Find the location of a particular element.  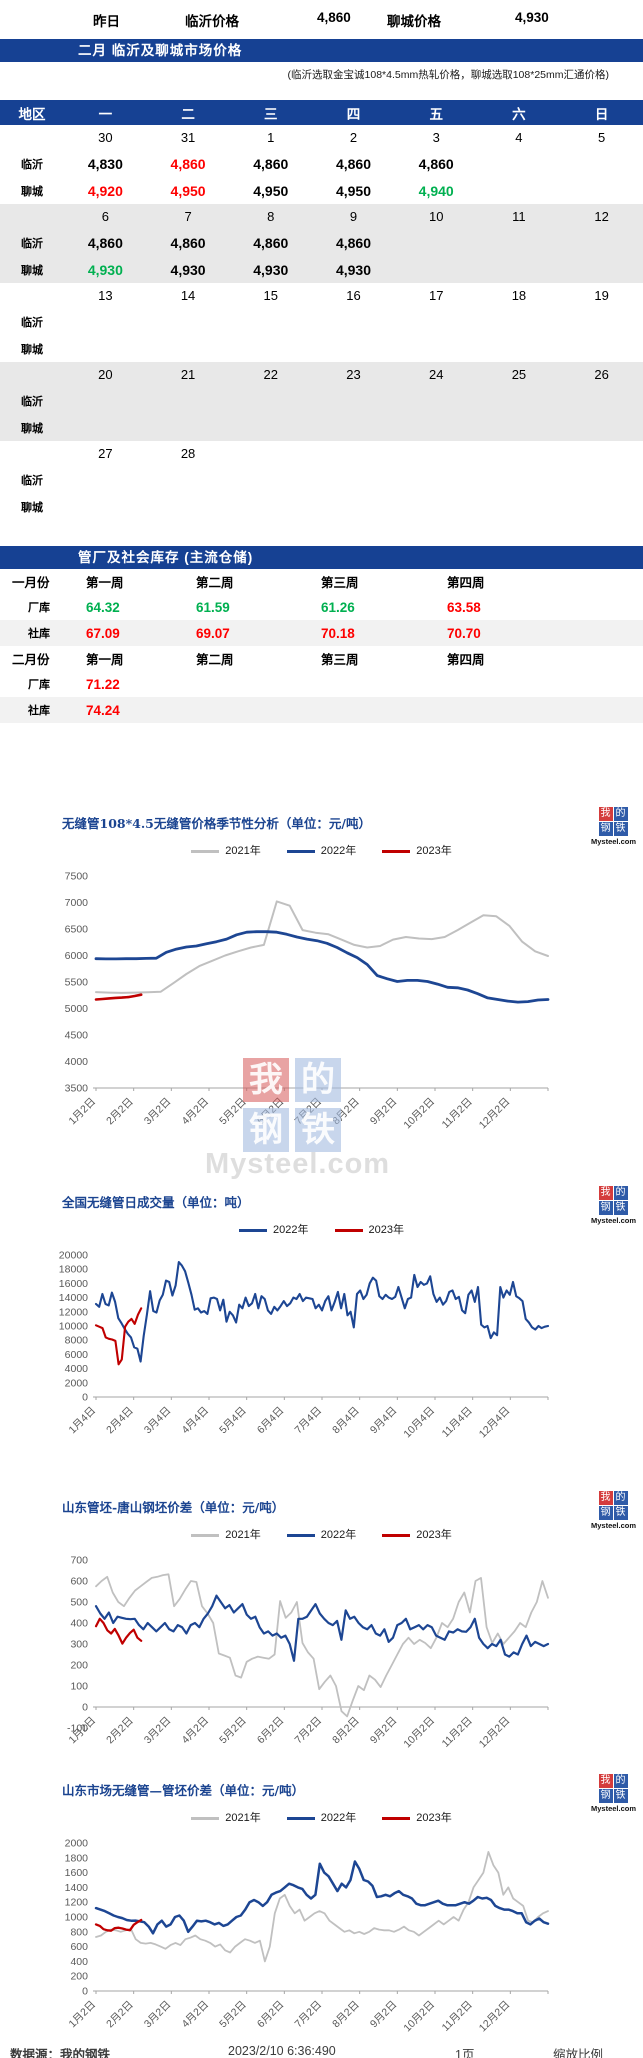

calendar-date-cell: 14 is located at coordinates (188, 295).